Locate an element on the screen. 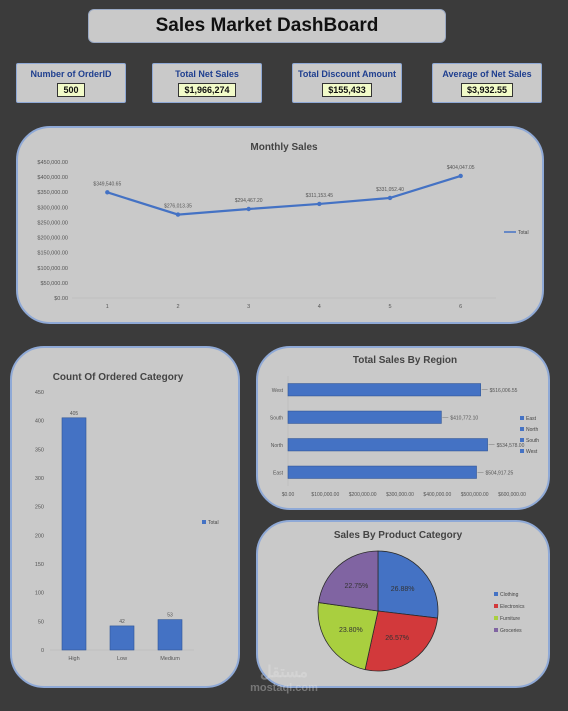 This screenshot has width=568, height=711. dashboard-title-text: Sales Market DashBoard is located at coordinates (267, 25).